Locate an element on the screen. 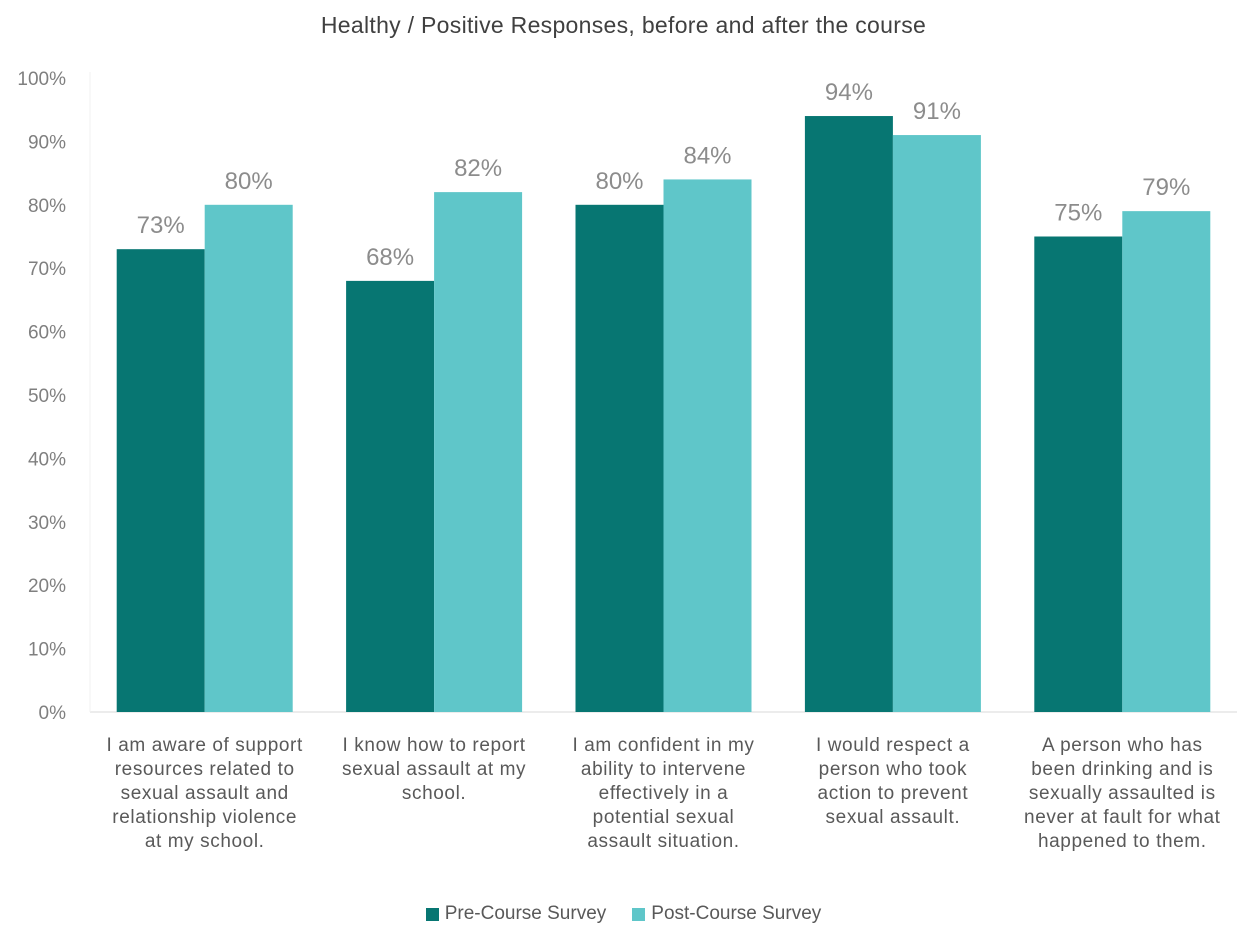 This screenshot has height=928, width=1247. data-label-pre-0: 73% is located at coordinates (161, 225).